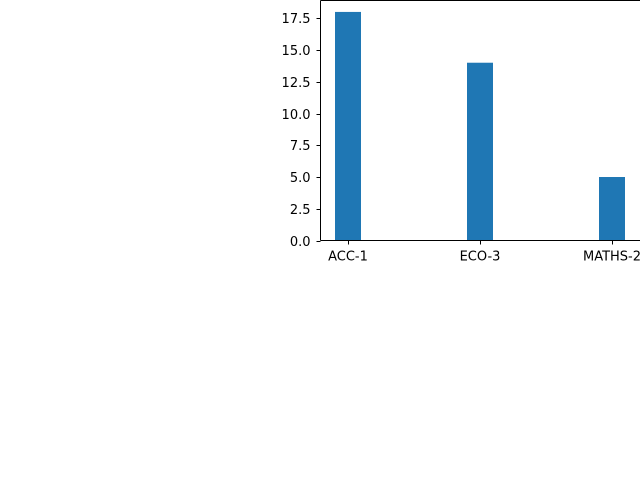 This screenshot has width=640, height=480. Describe the element at coordinates (300, 242) in the screenshot. I see `y-tick-label: 0.0` at that location.